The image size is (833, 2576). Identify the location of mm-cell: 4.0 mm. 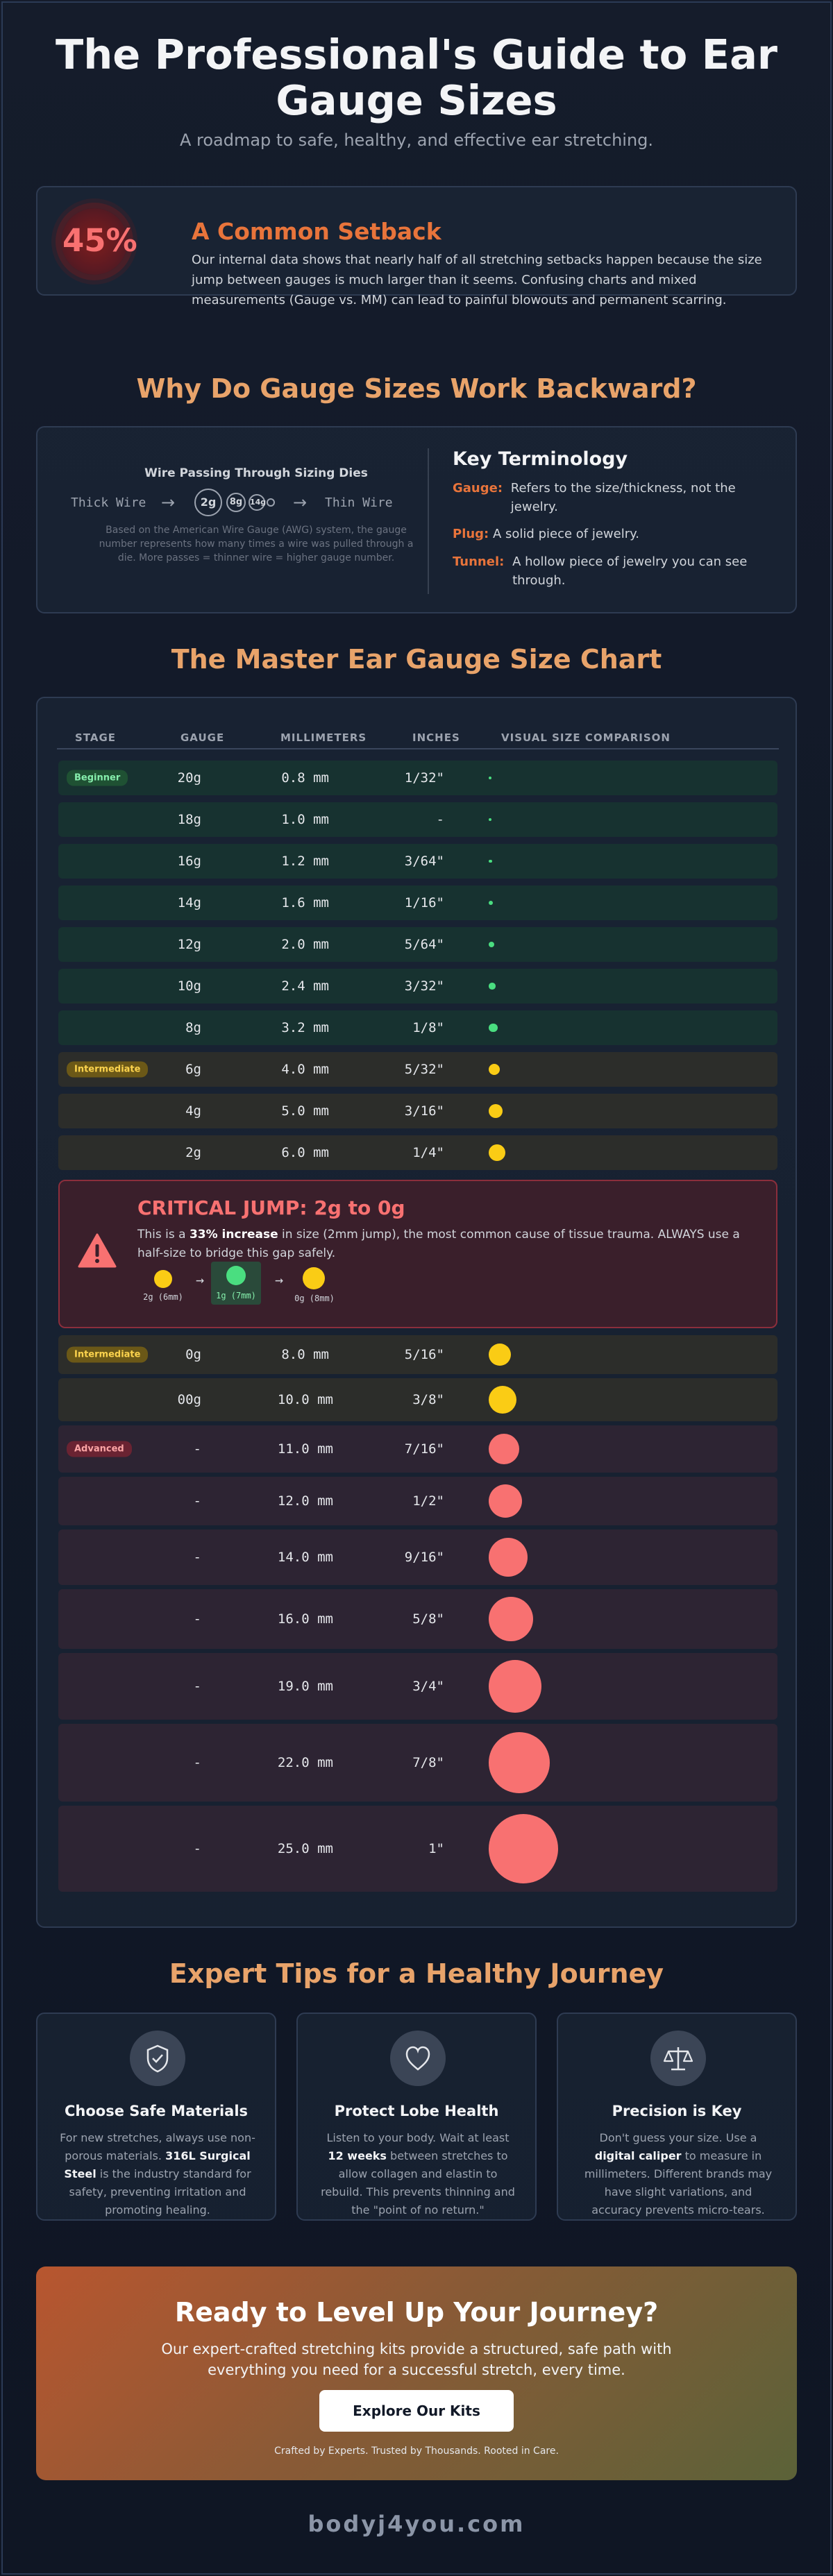
(305, 1069).